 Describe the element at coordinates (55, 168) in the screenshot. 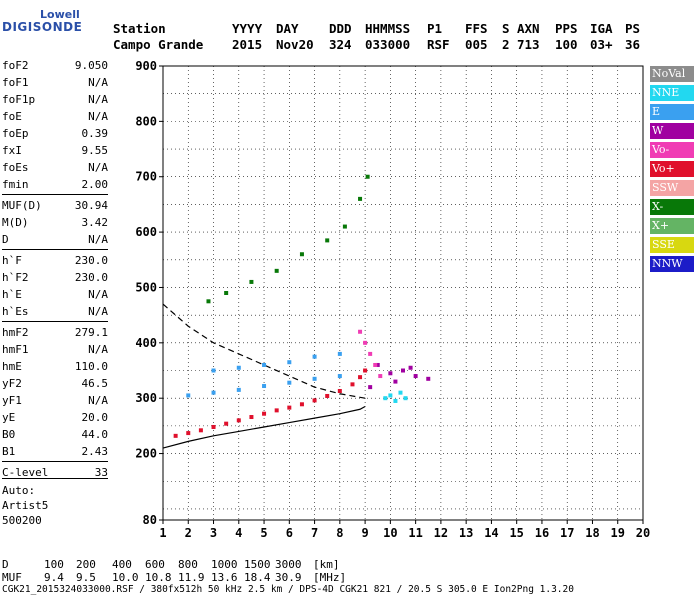

I see `param-row: foEs N/A` at that location.